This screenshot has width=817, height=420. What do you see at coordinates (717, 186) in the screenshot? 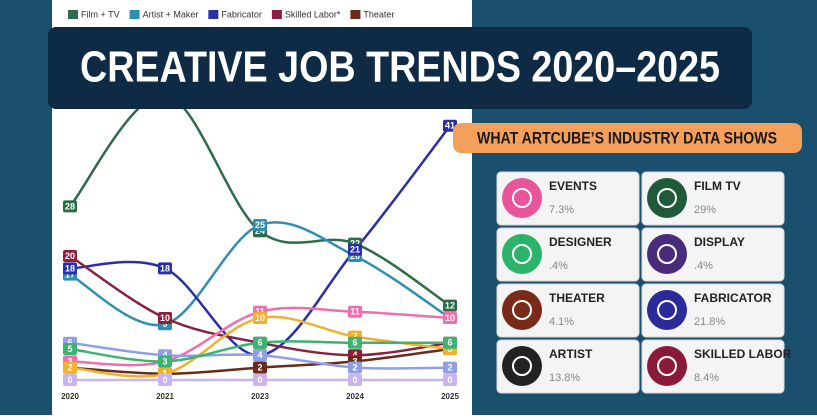
I see `card-label: FILM TV` at bounding box center [717, 186].